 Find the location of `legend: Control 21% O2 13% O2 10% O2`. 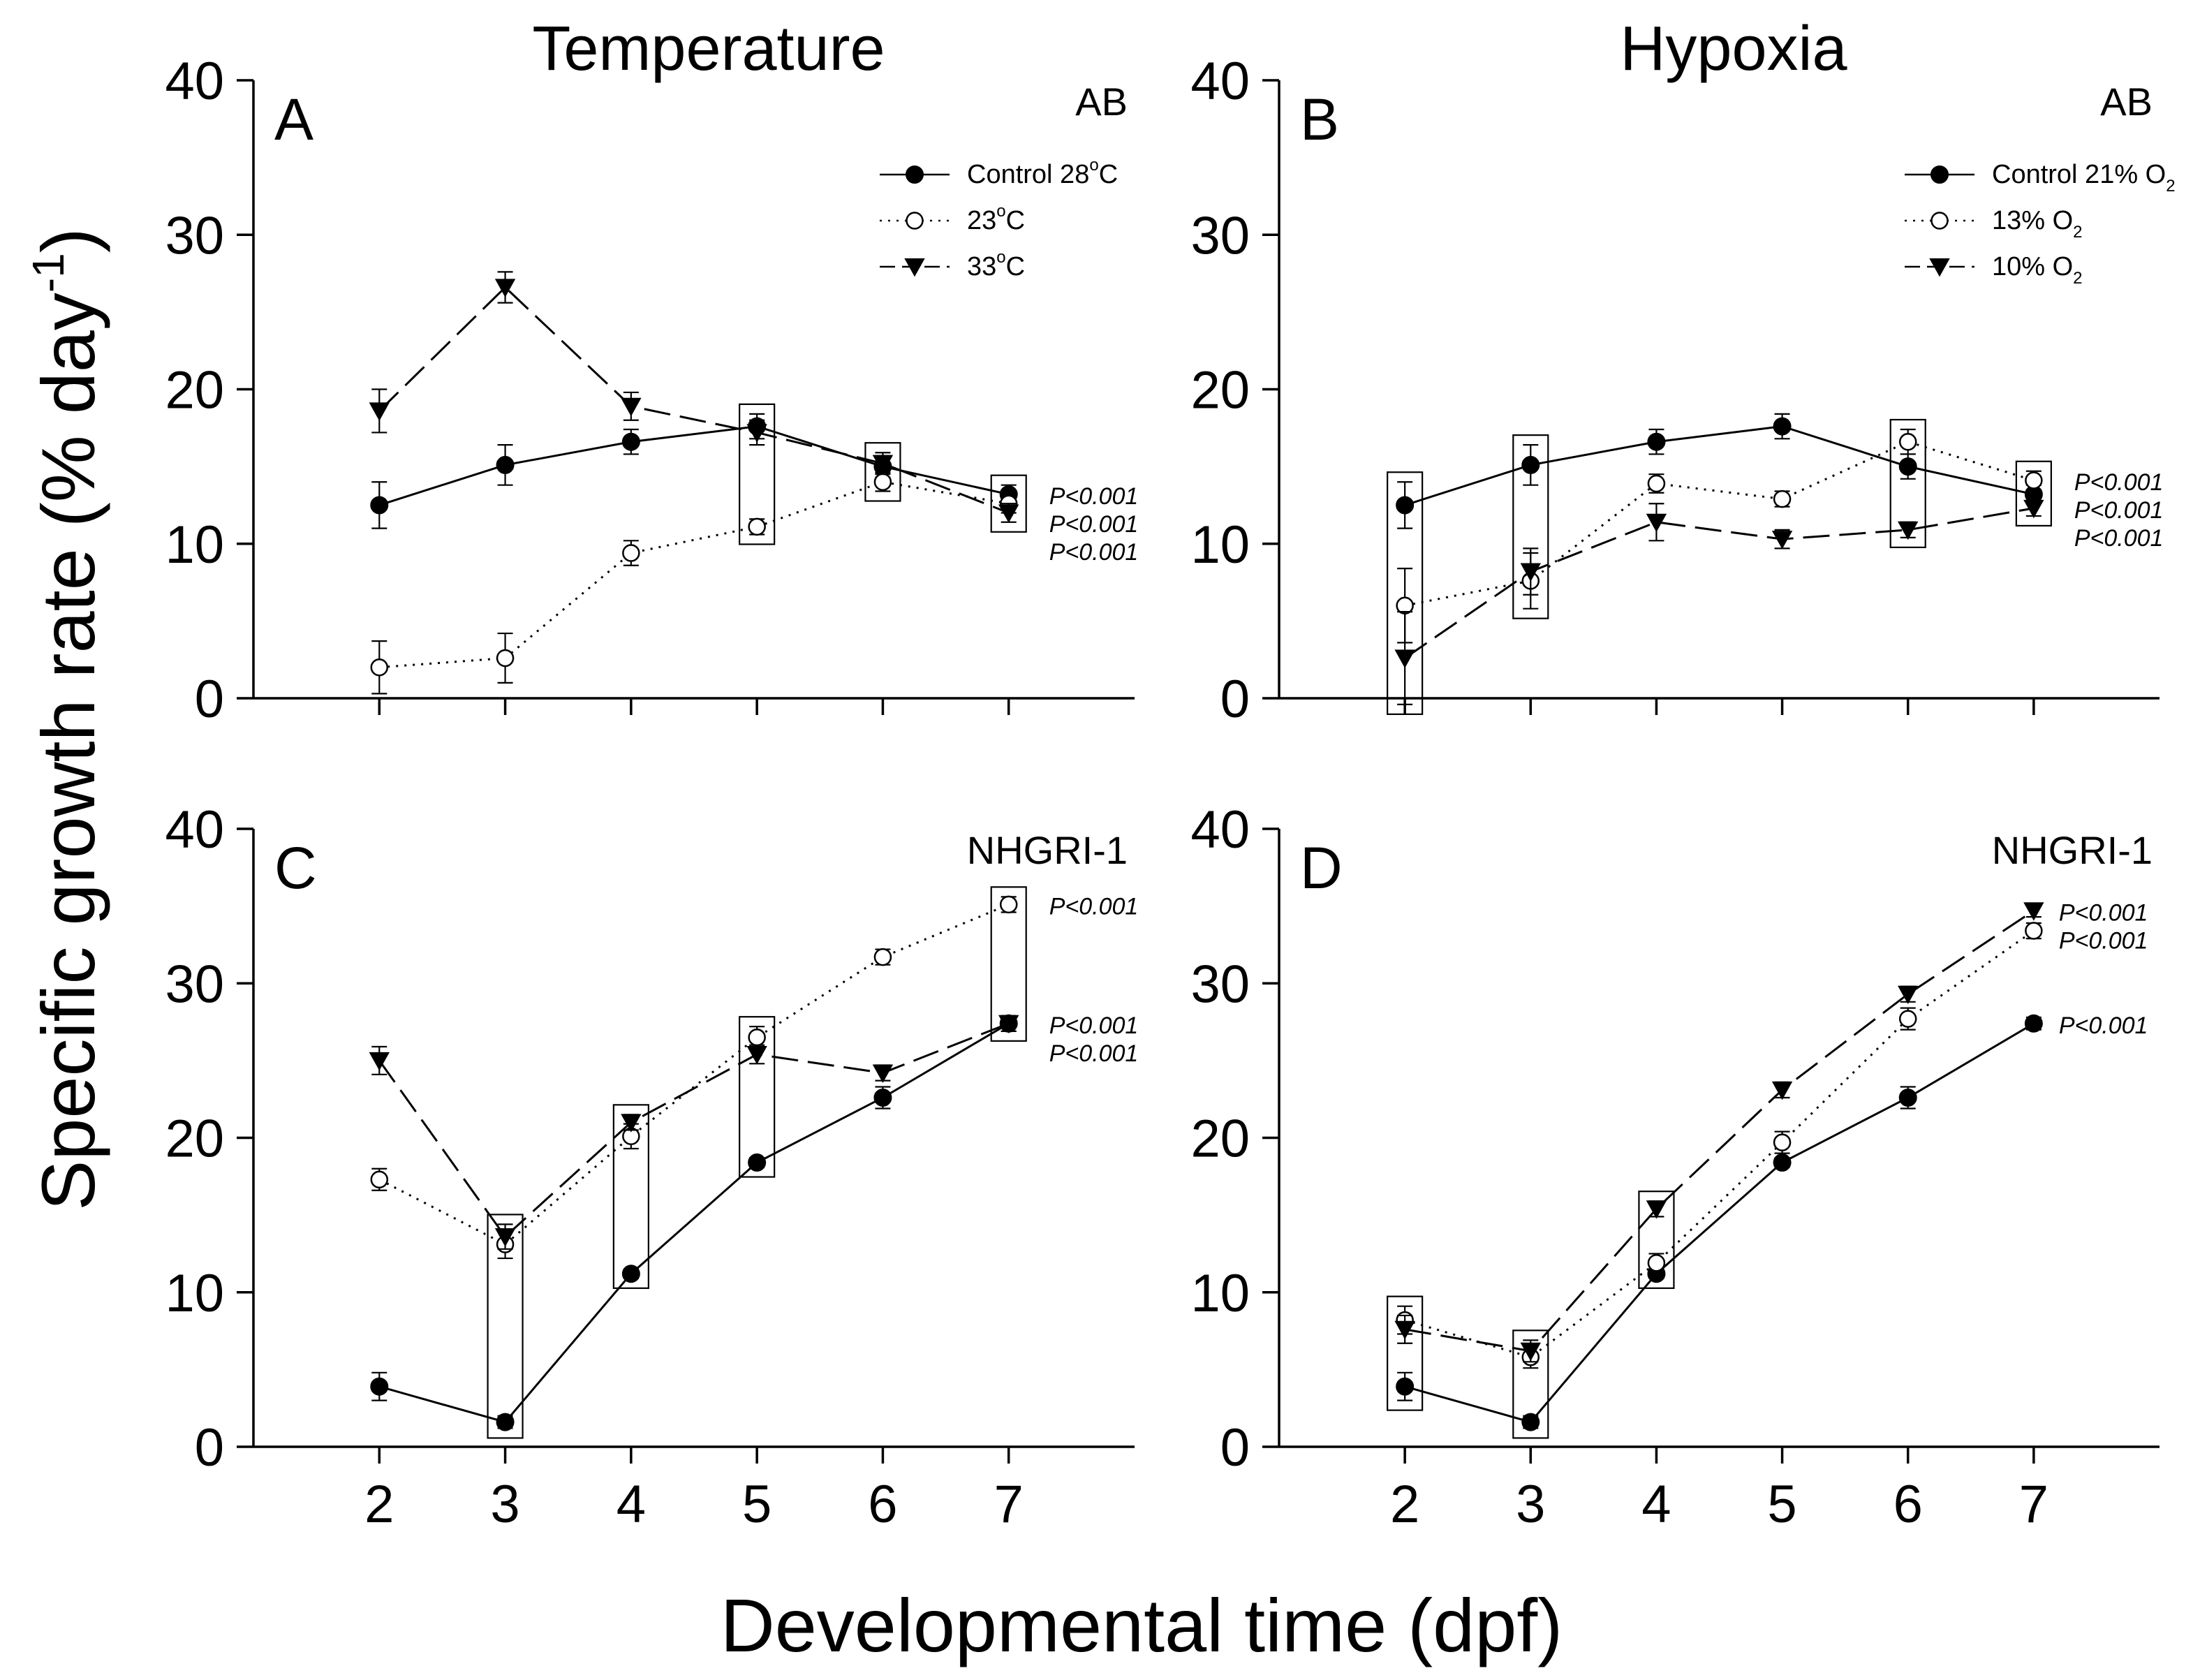

legend: Control 21% O2 13% O2 10% O2 is located at coordinates (2041, 224).